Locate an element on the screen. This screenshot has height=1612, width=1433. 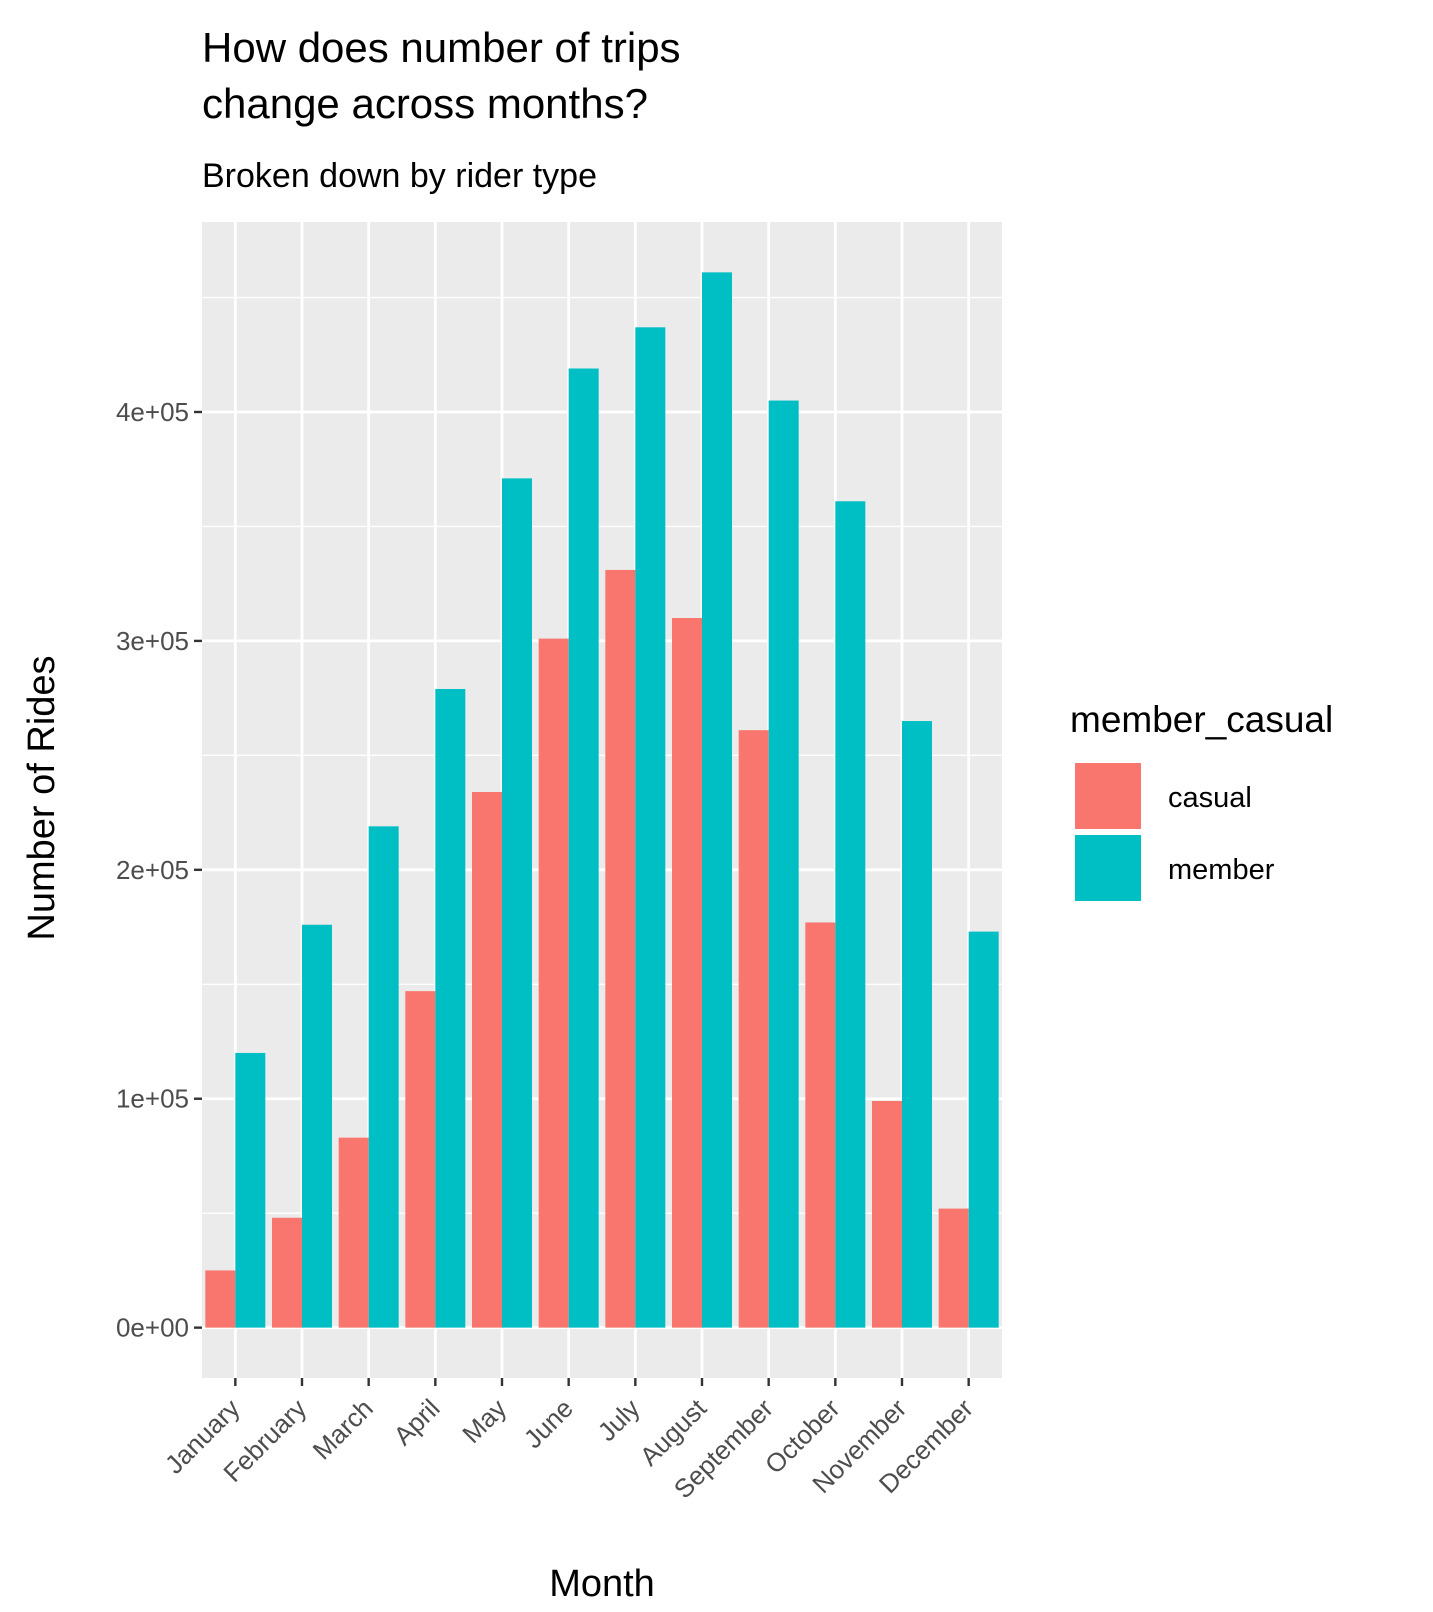
y-tick-label: 3e+05 is located at coordinates (152, 641).